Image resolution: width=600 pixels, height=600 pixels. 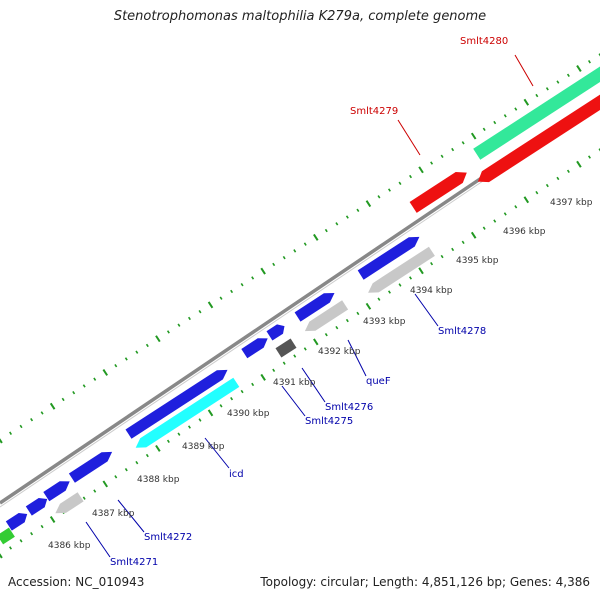 I want to click on gene-label: Smlt4272, so click(x=168, y=537).